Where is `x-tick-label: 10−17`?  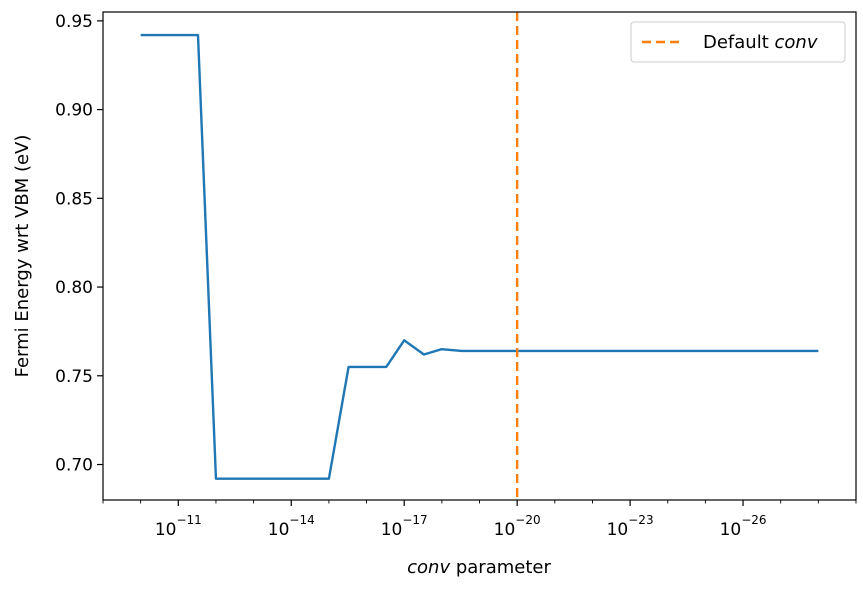 x-tick-label: 10−17 is located at coordinates (404, 526).